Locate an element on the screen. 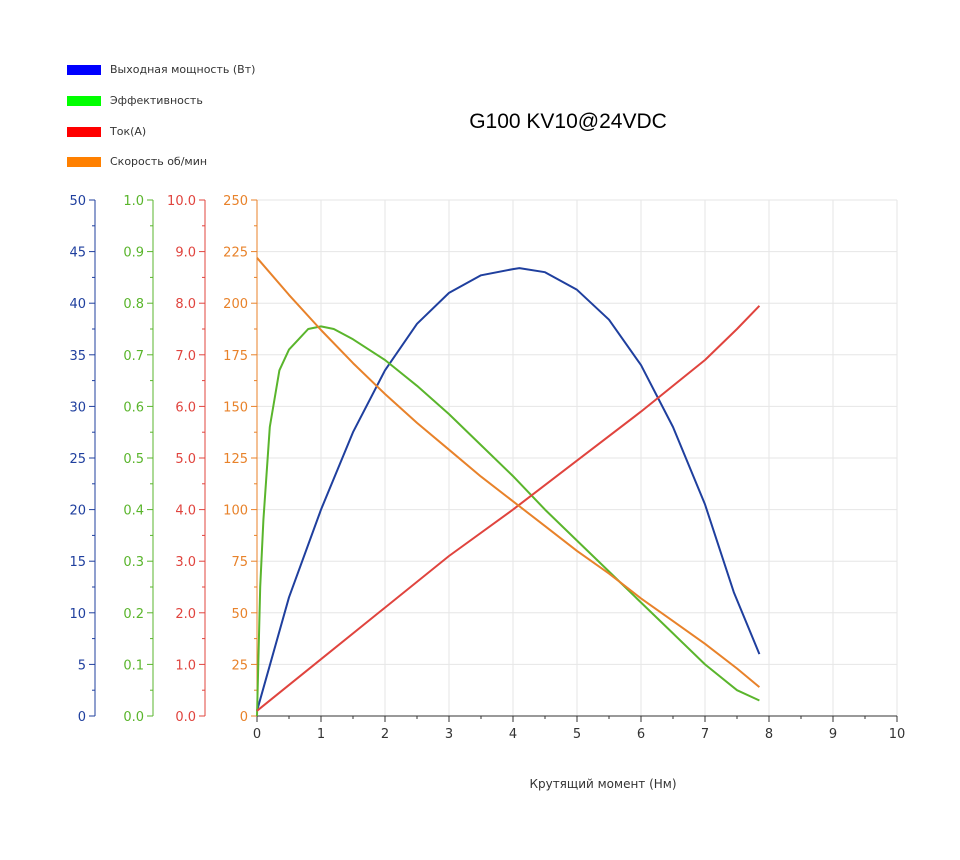 This screenshot has width=960, height=860. y-tick-label-efficiency: 0.0 is located at coordinates (133, 717).